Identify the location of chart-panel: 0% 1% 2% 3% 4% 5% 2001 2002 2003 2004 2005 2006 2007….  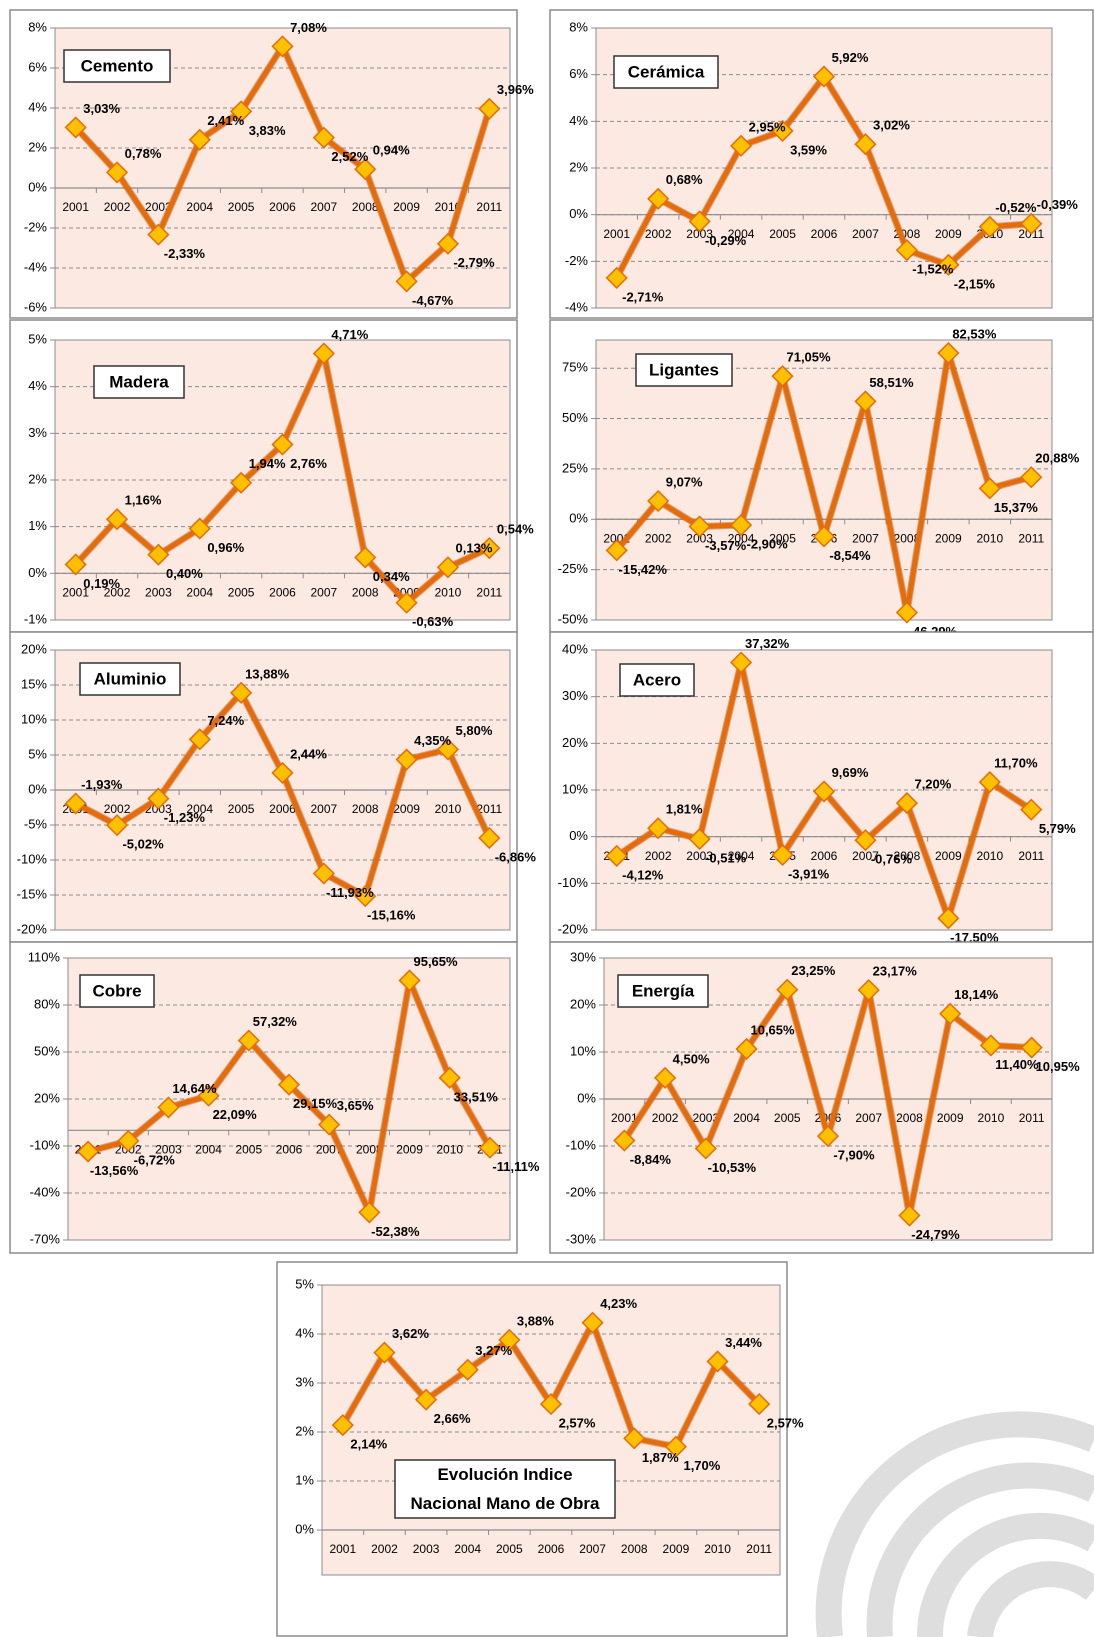
(540, 1449).